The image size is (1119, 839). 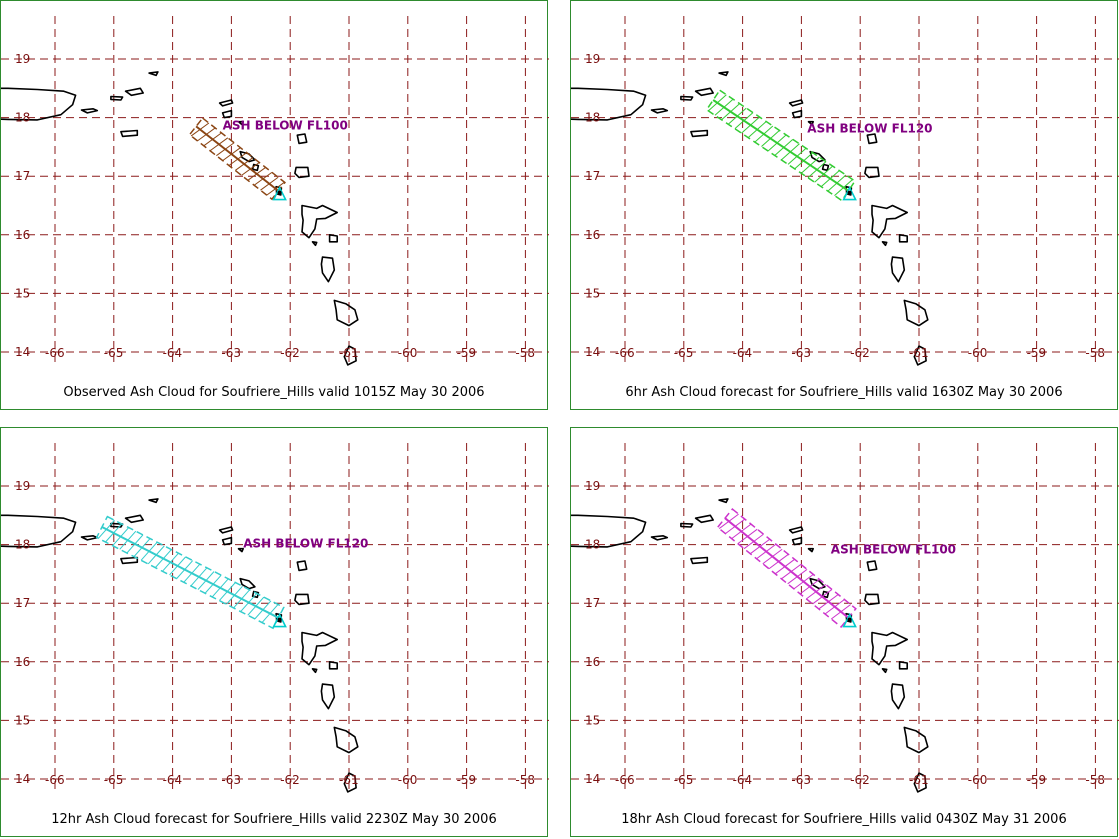 I want to click on lat-tick-label: 18, so click(x=592, y=118).